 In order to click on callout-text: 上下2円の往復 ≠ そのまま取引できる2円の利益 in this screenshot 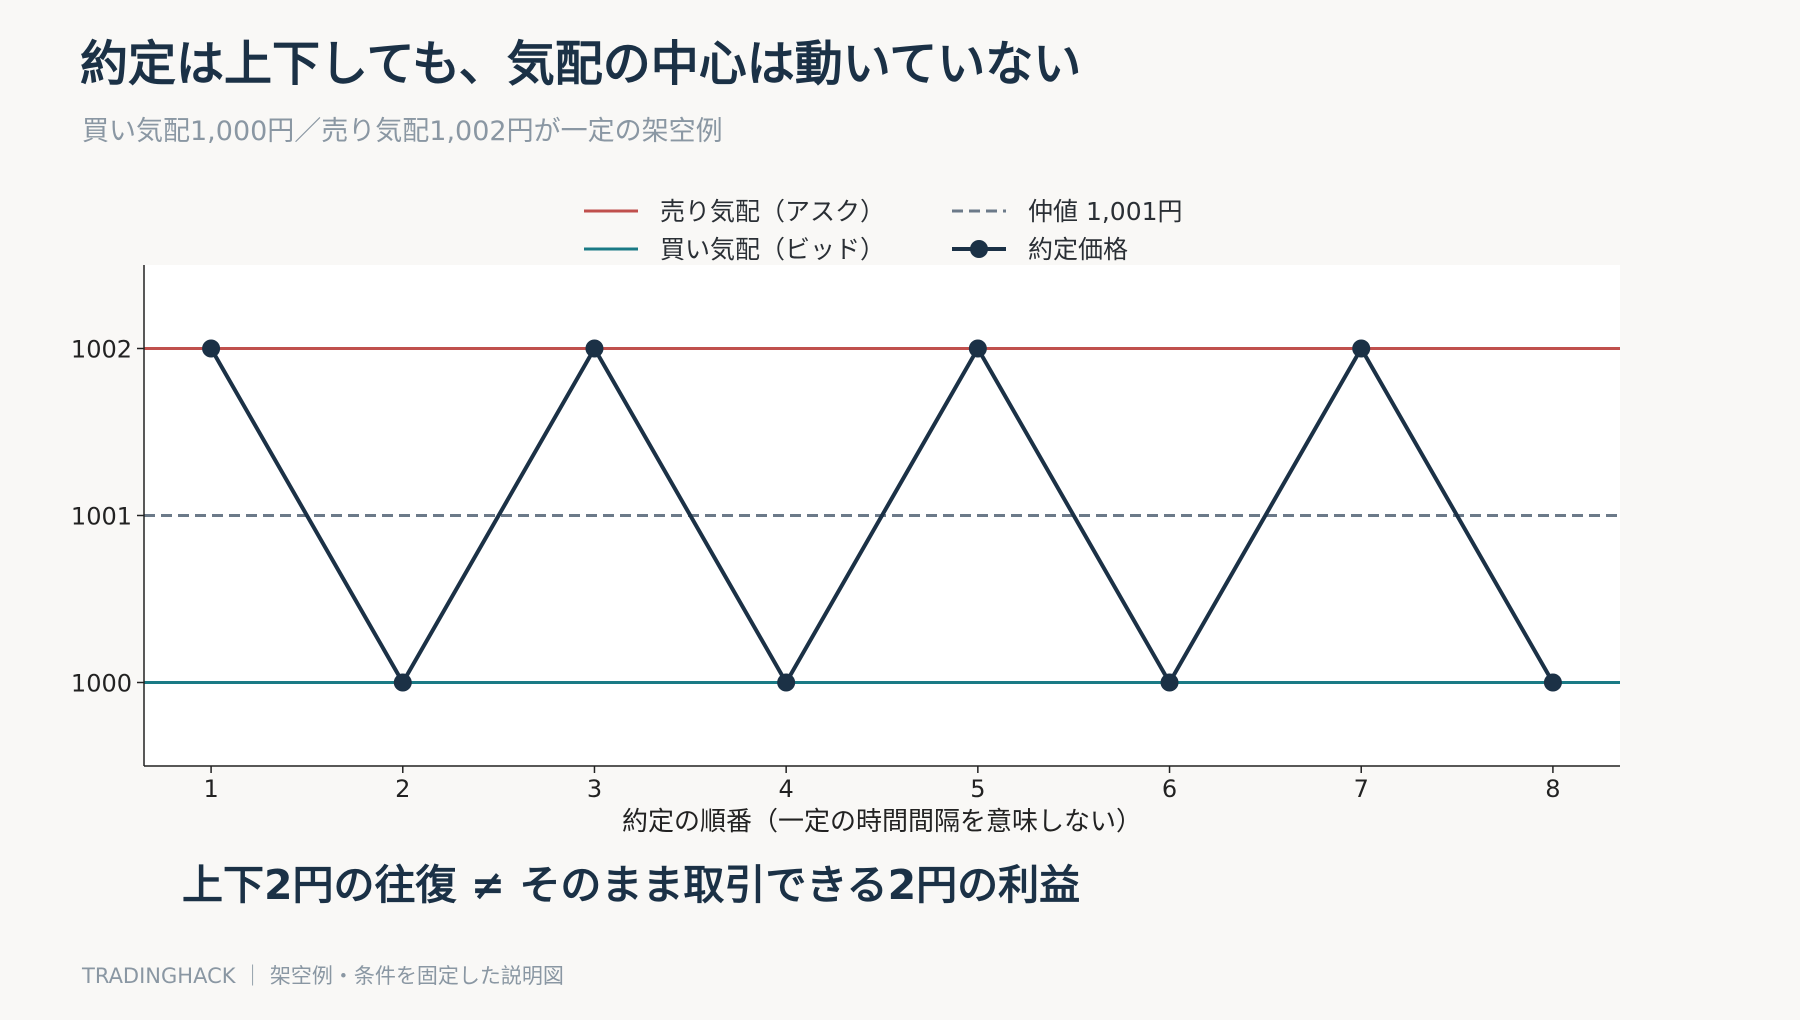, I will do `click(631, 885)`.